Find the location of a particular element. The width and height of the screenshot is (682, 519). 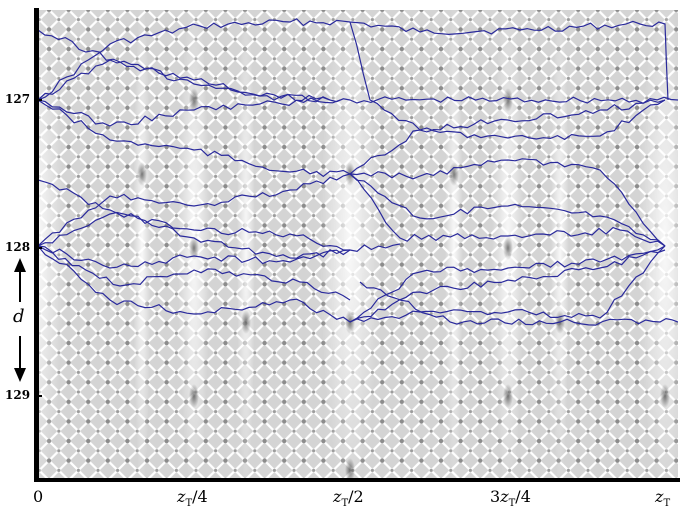

spacing-arrow-down-head is located at coordinates (20, 375).